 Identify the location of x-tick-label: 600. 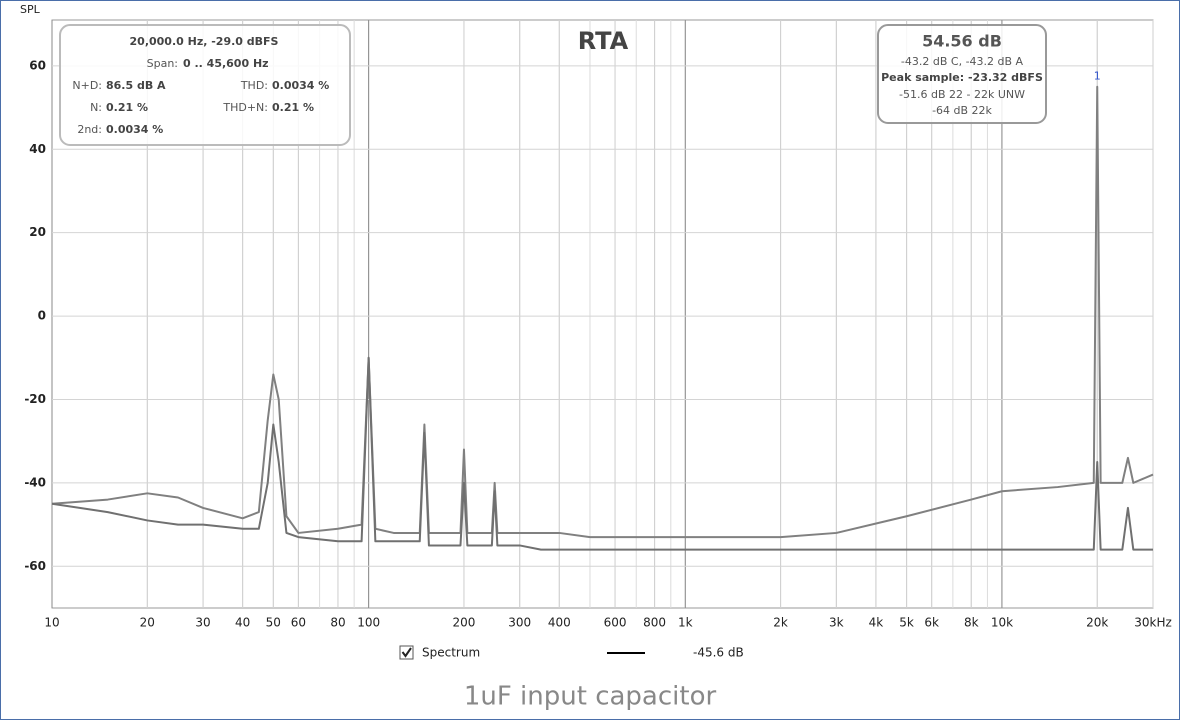
(615, 623).